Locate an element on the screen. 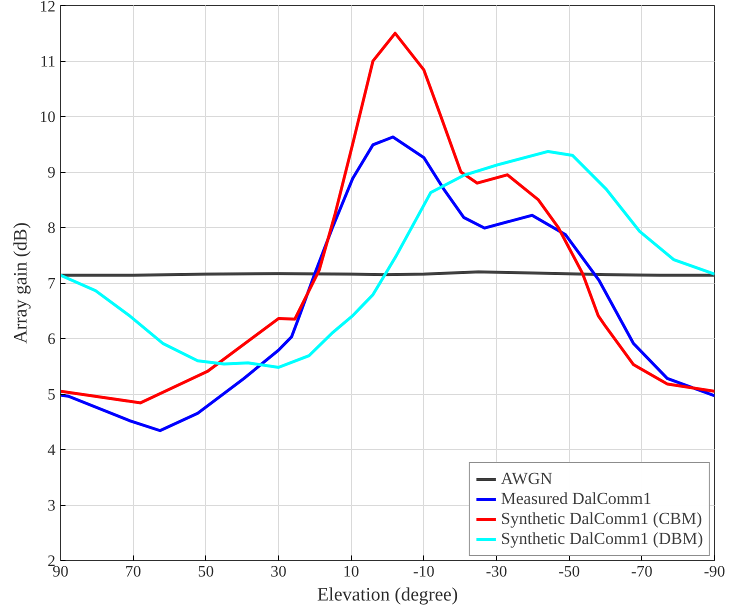 This screenshot has width=734, height=608. x-tick-label: 10 is located at coordinates (351, 572).